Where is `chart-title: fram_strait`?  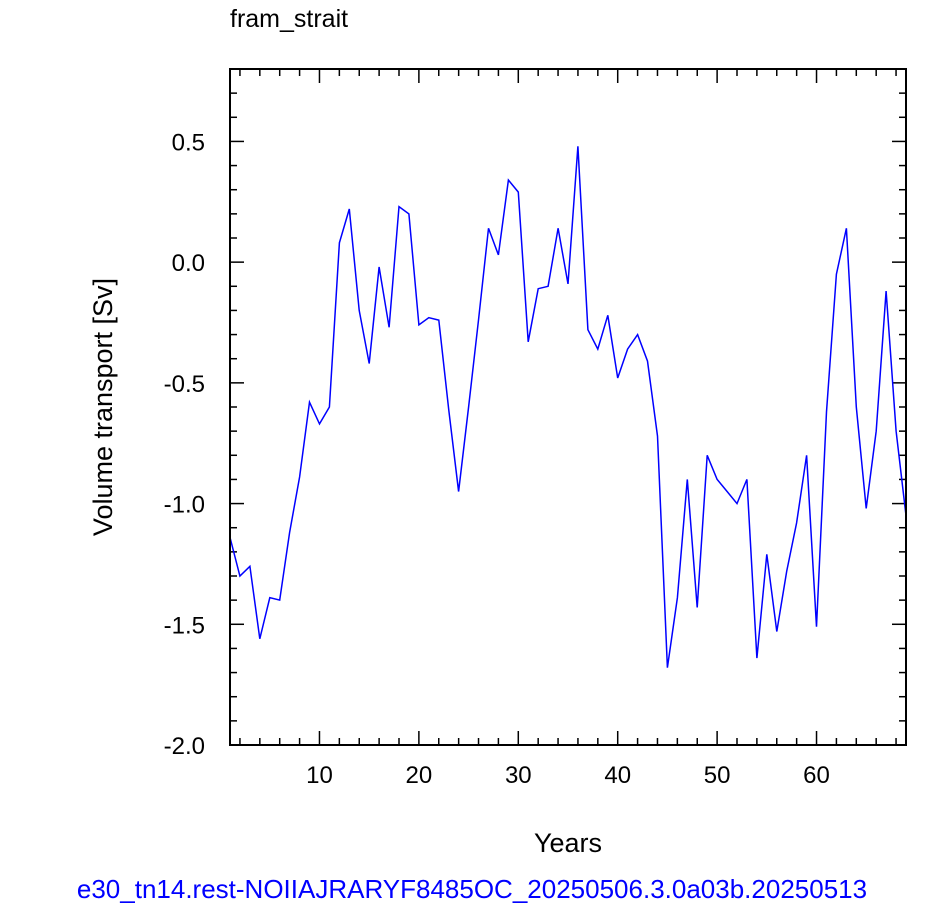 chart-title: fram_strait is located at coordinates (289, 19).